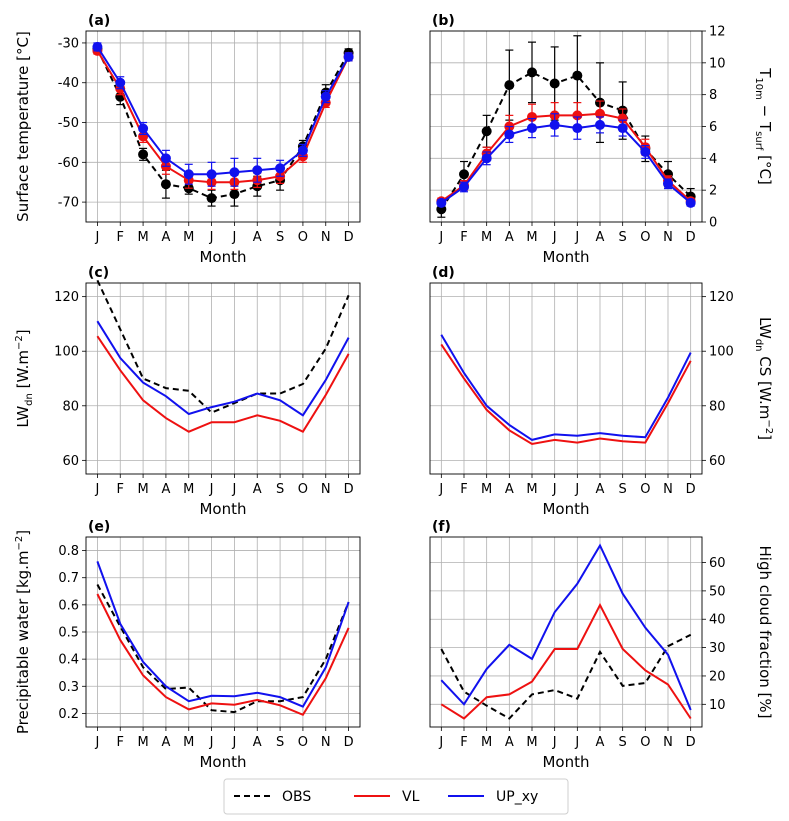  Describe the element at coordinates (222, 257) in the screenshot. I see `x-axis-label: Month` at that location.